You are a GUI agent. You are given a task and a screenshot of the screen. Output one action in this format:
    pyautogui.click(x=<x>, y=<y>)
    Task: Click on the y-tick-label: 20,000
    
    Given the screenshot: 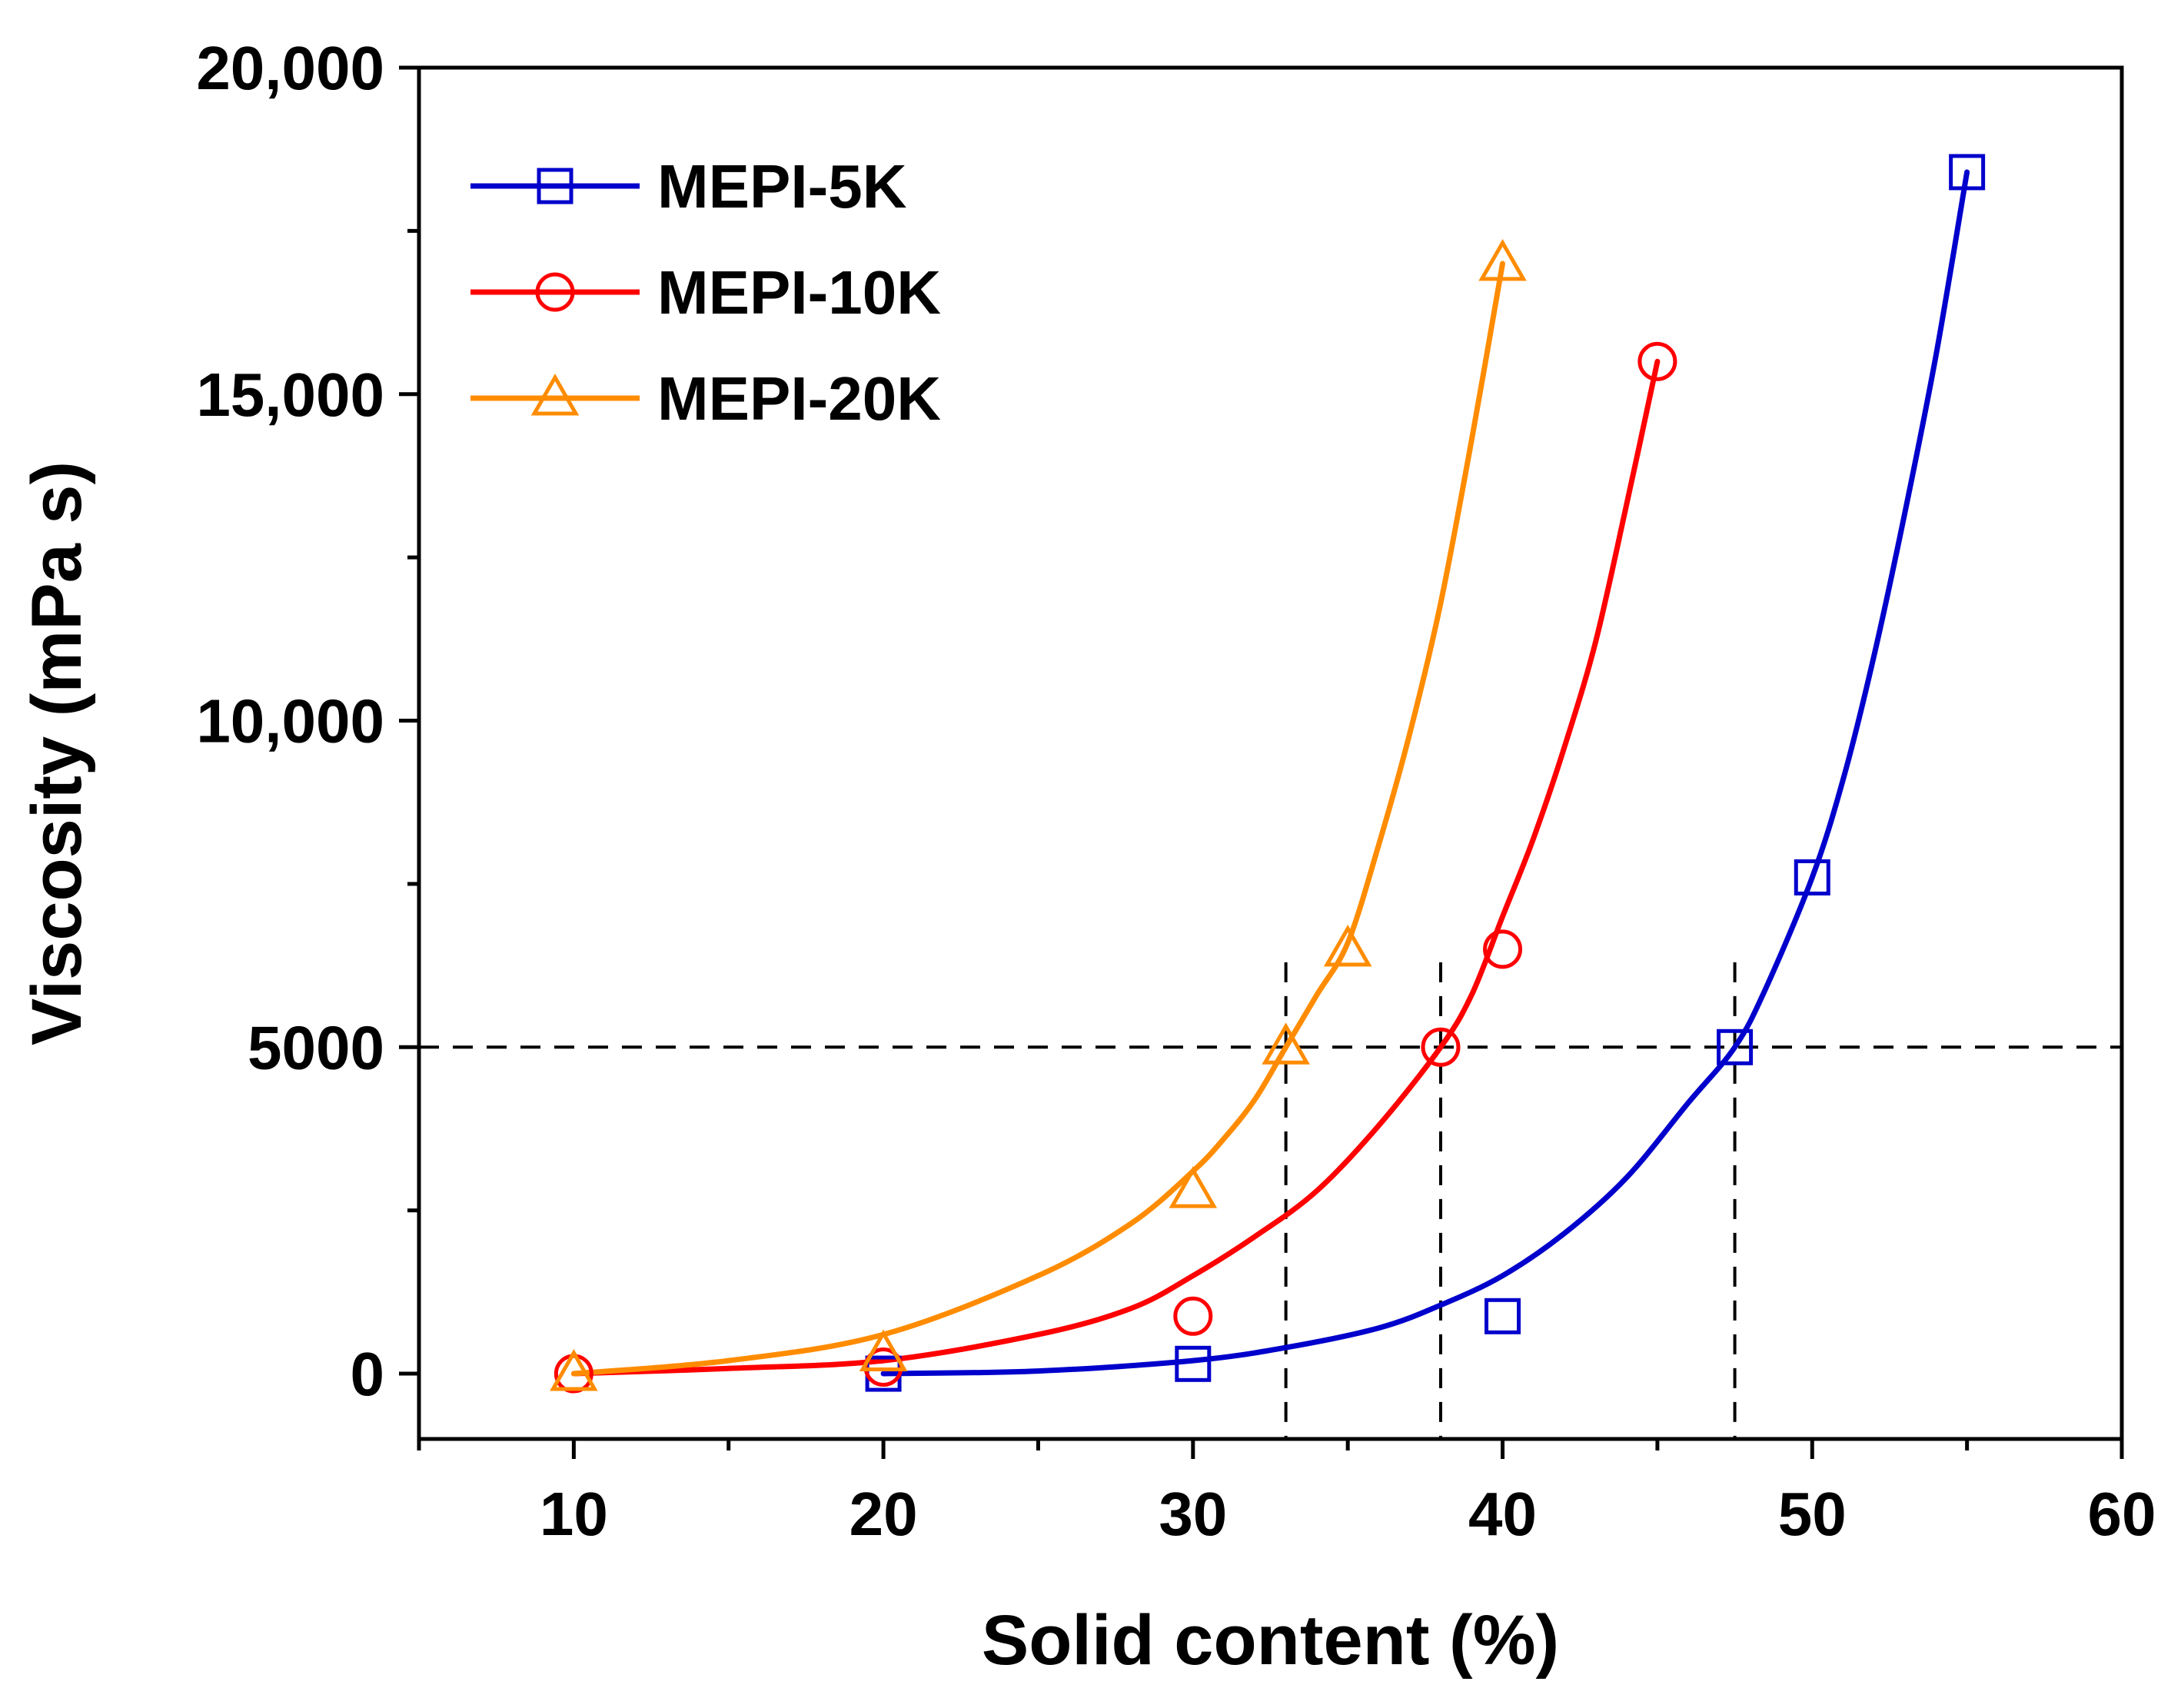 What is the action you would take?
    pyautogui.click(x=290, y=68)
    